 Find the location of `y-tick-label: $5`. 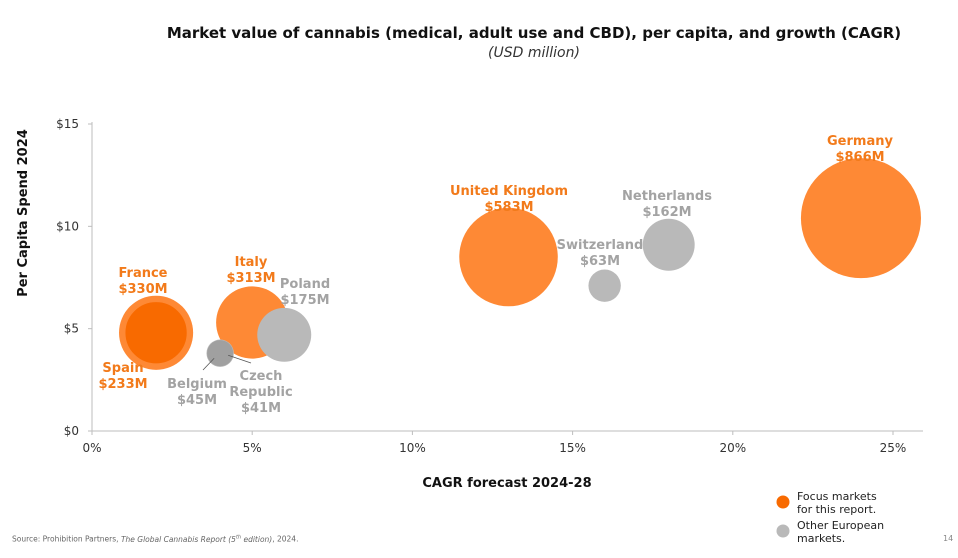

y-tick-label: $5 is located at coordinates (71, 329).